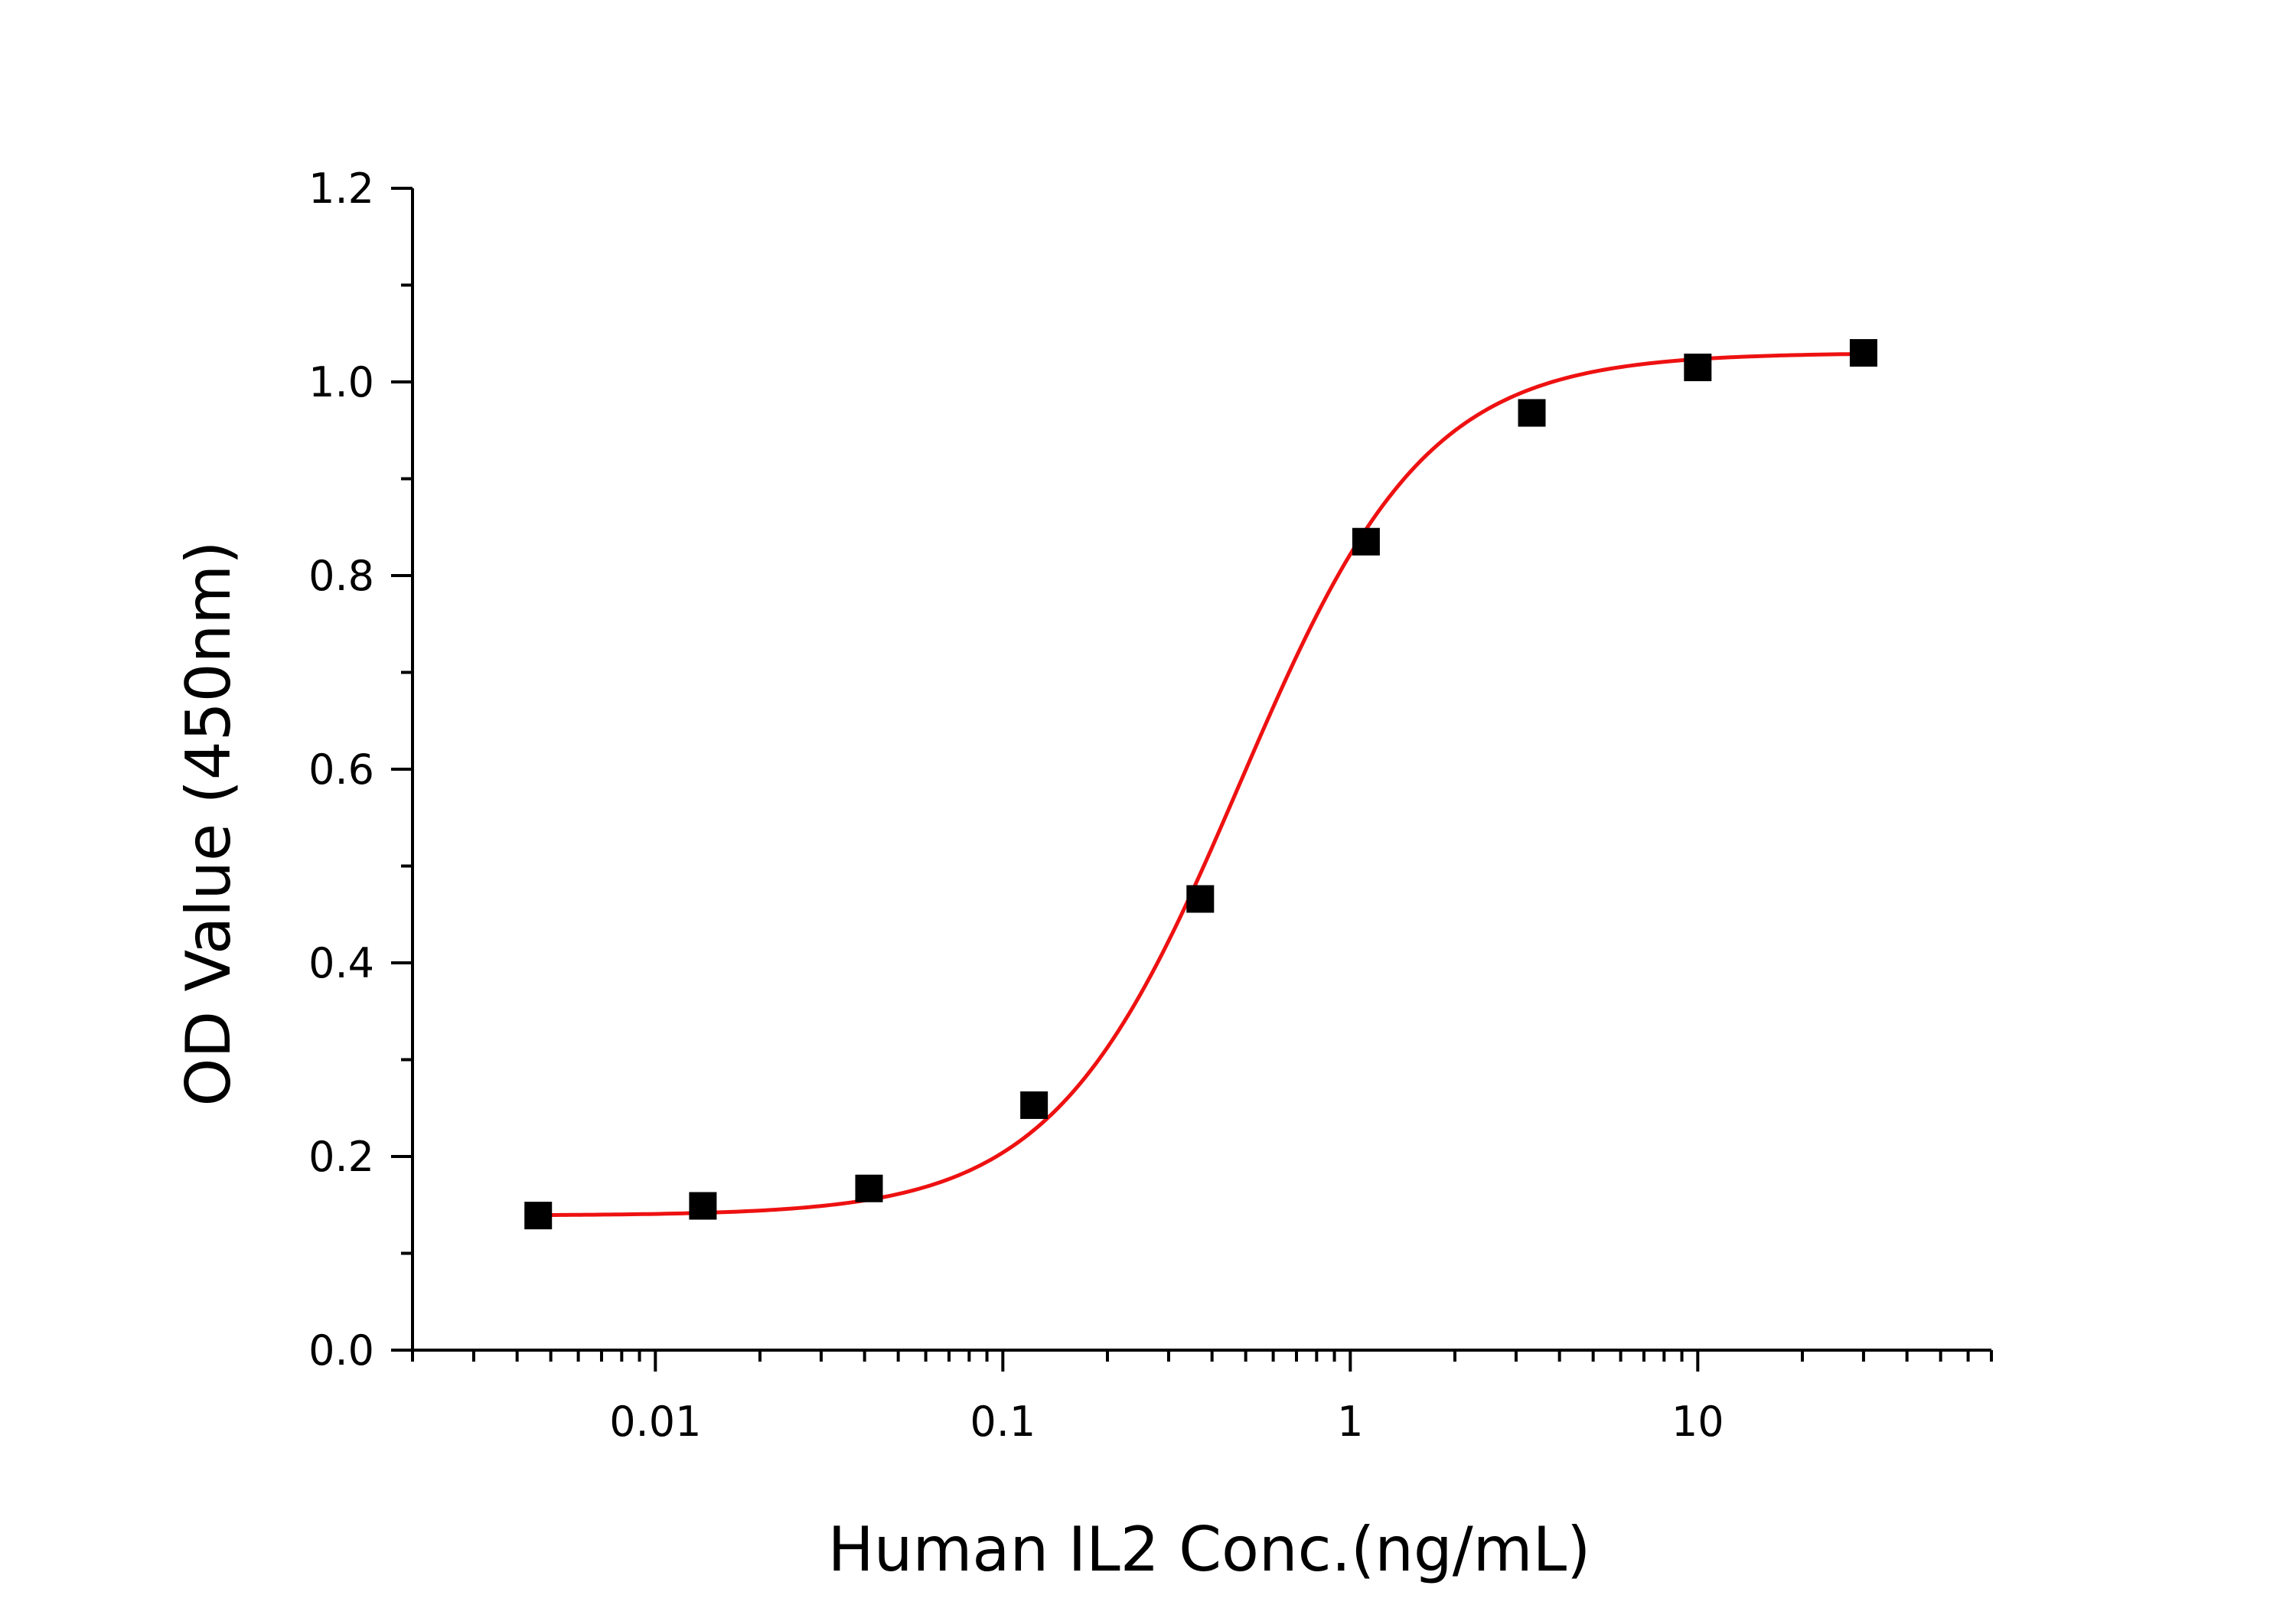  Describe the element at coordinates (1350, 1422) in the screenshot. I see `x-tick-label: 1` at that location.